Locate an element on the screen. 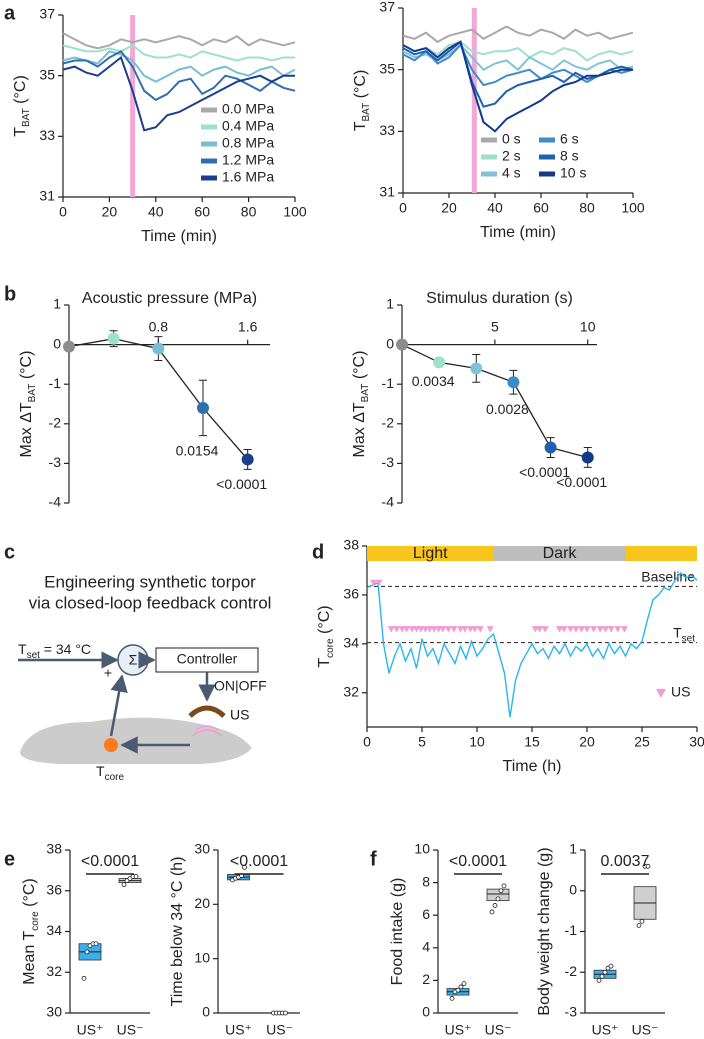 The width and height of the screenshot is (704, 1039). y-tick-label: 31 is located at coordinates (387, 192).